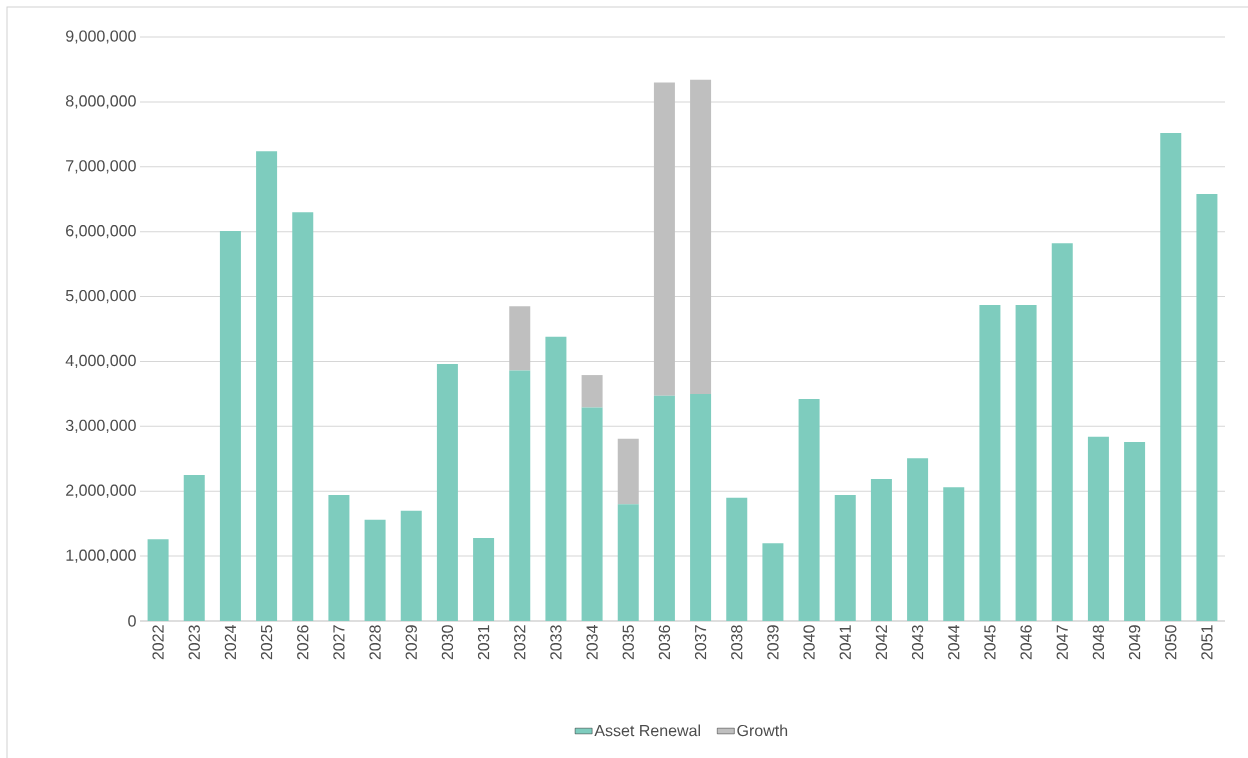 This screenshot has width=1248, height=758. Describe the element at coordinates (664, 642) in the screenshot. I see `x-tick-label: 2036` at that location.